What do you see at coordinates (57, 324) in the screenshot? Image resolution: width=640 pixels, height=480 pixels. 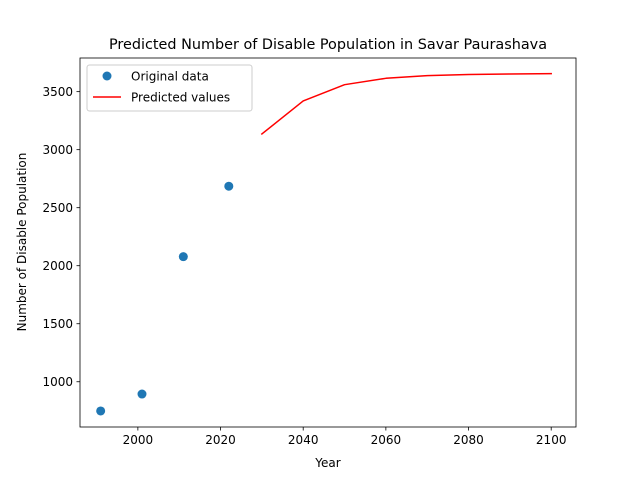 I see `y-tick-label: 1500` at bounding box center [57, 324].